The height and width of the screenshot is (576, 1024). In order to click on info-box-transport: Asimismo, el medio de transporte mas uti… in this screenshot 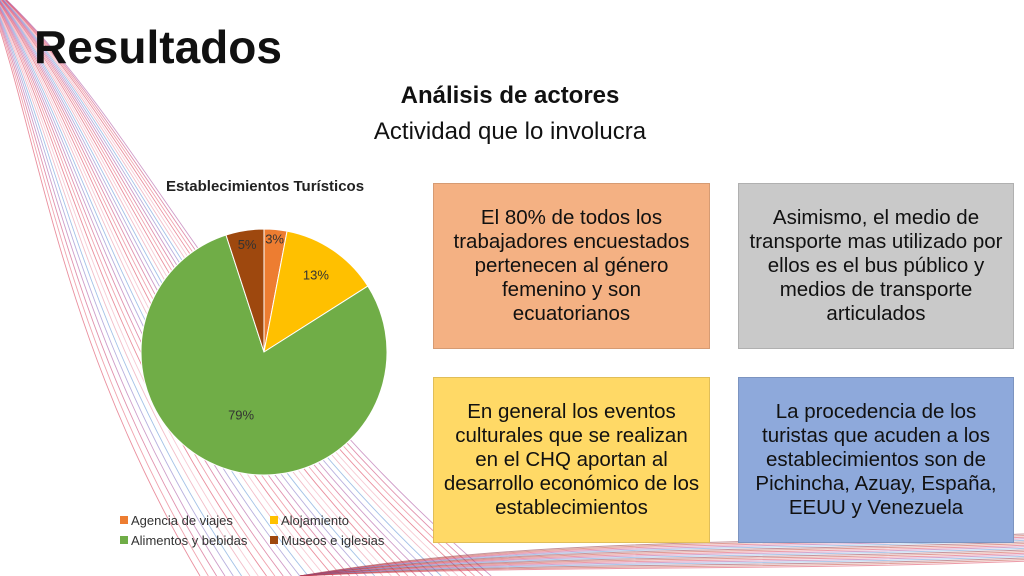, I will do `click(876, 266)`.